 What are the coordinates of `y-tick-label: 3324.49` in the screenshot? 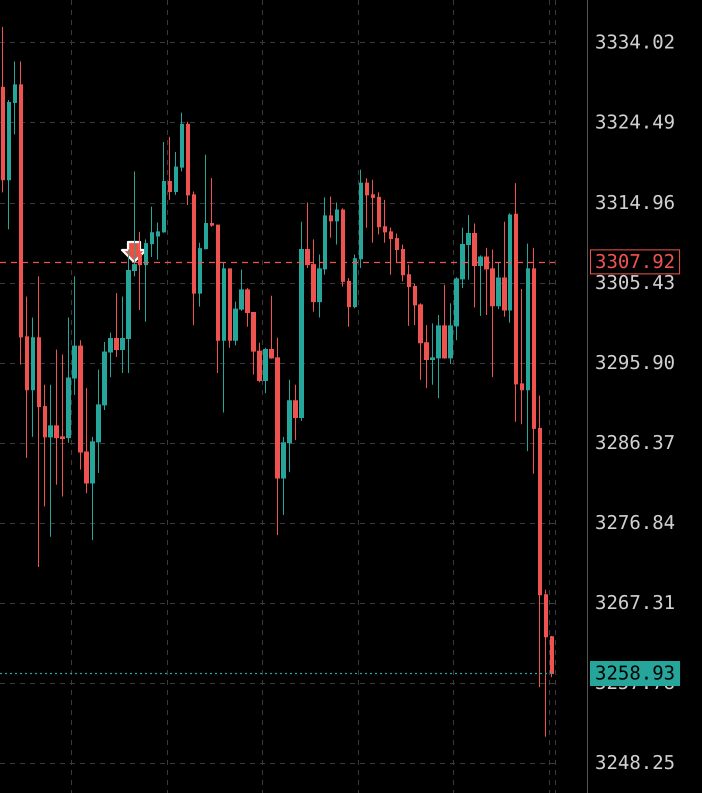 It's located at (635, 123).